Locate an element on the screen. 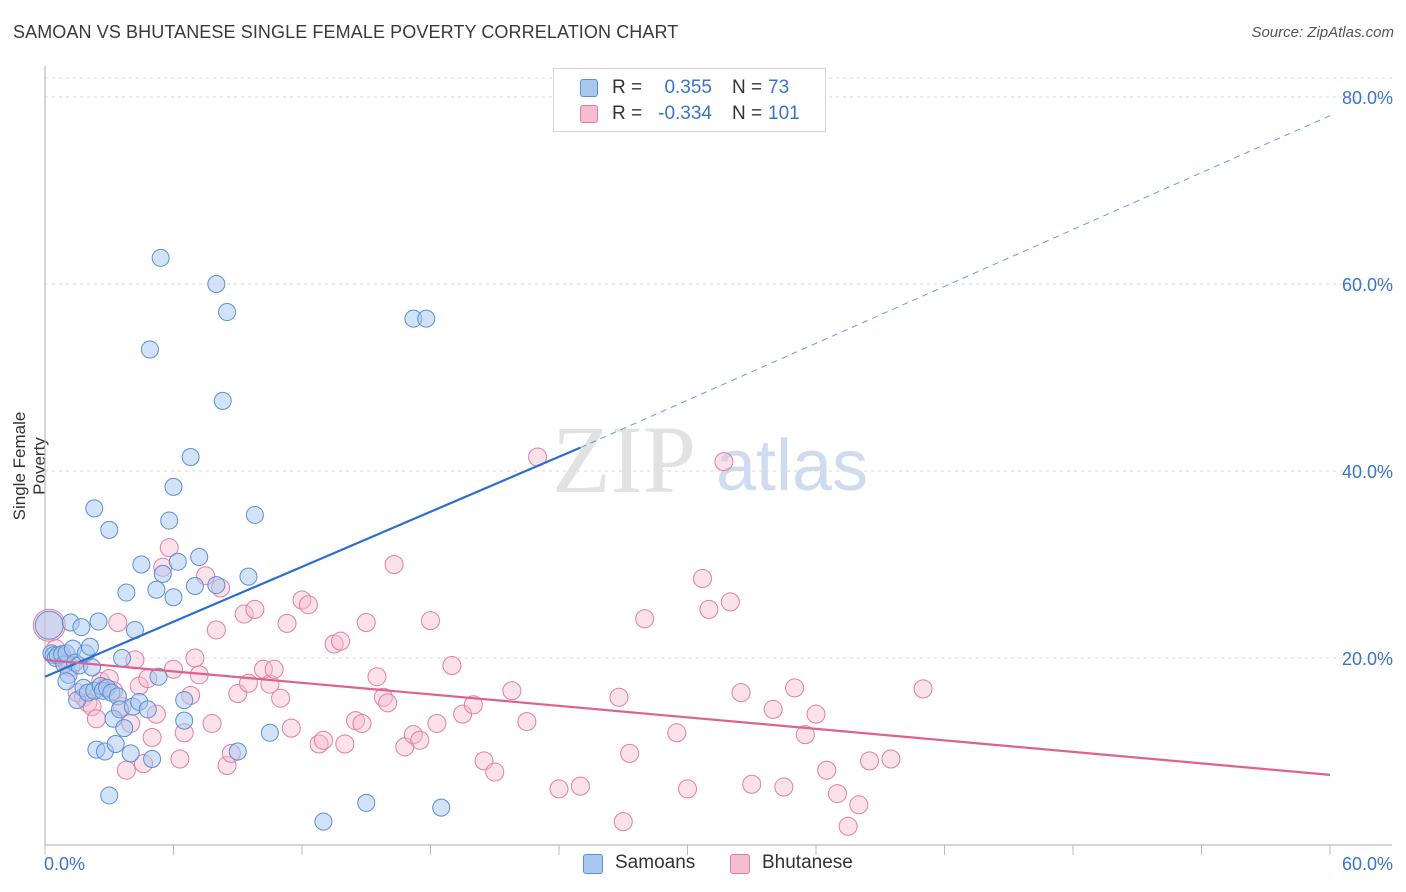 This screenshot has height=892, width=1406. r-value: 0.355 is located at coordinates (688, 87).